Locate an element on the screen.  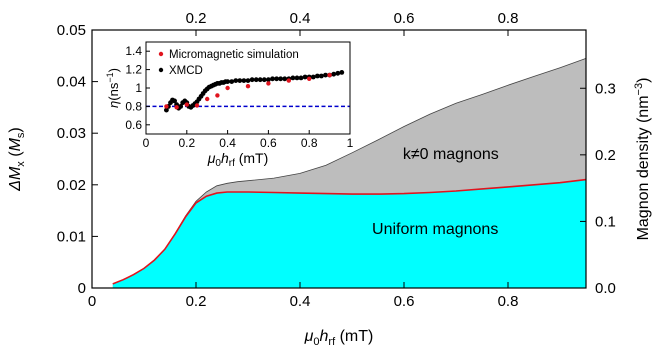
inset-x-tick-label: 1 is located at coordinates (350, 143).